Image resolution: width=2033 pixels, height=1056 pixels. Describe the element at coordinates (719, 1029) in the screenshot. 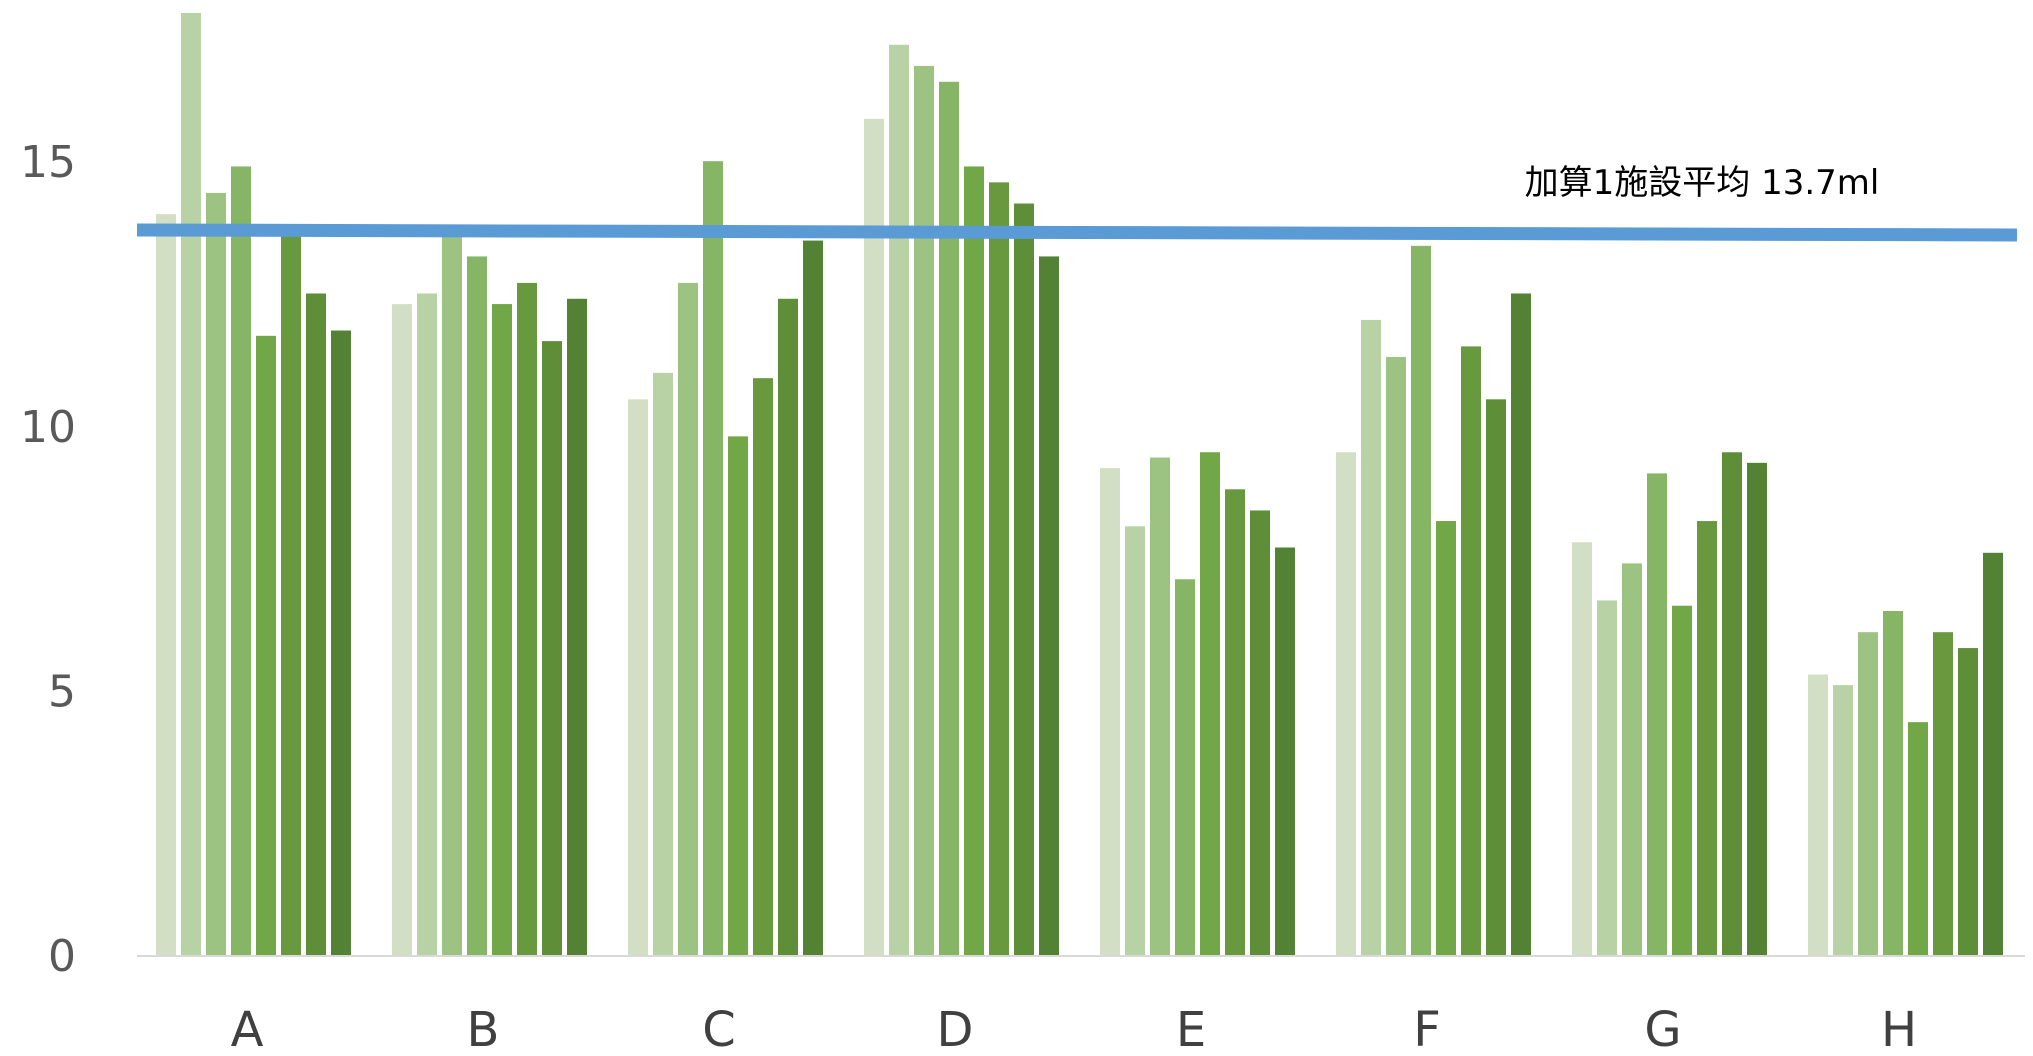

I see `x-tick-label: C` at that location.